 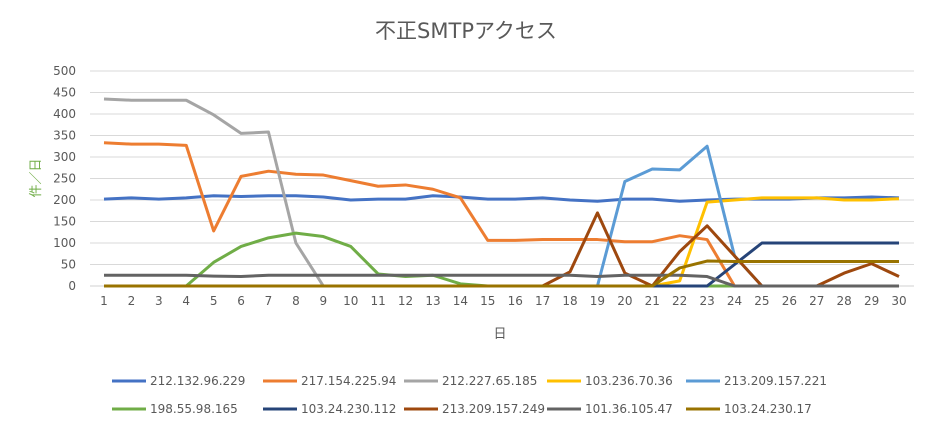 What do you see at coordinates (296, 301) in the screenshot?
I see `x-tick-label: 8` at bounding box center [296, 301].